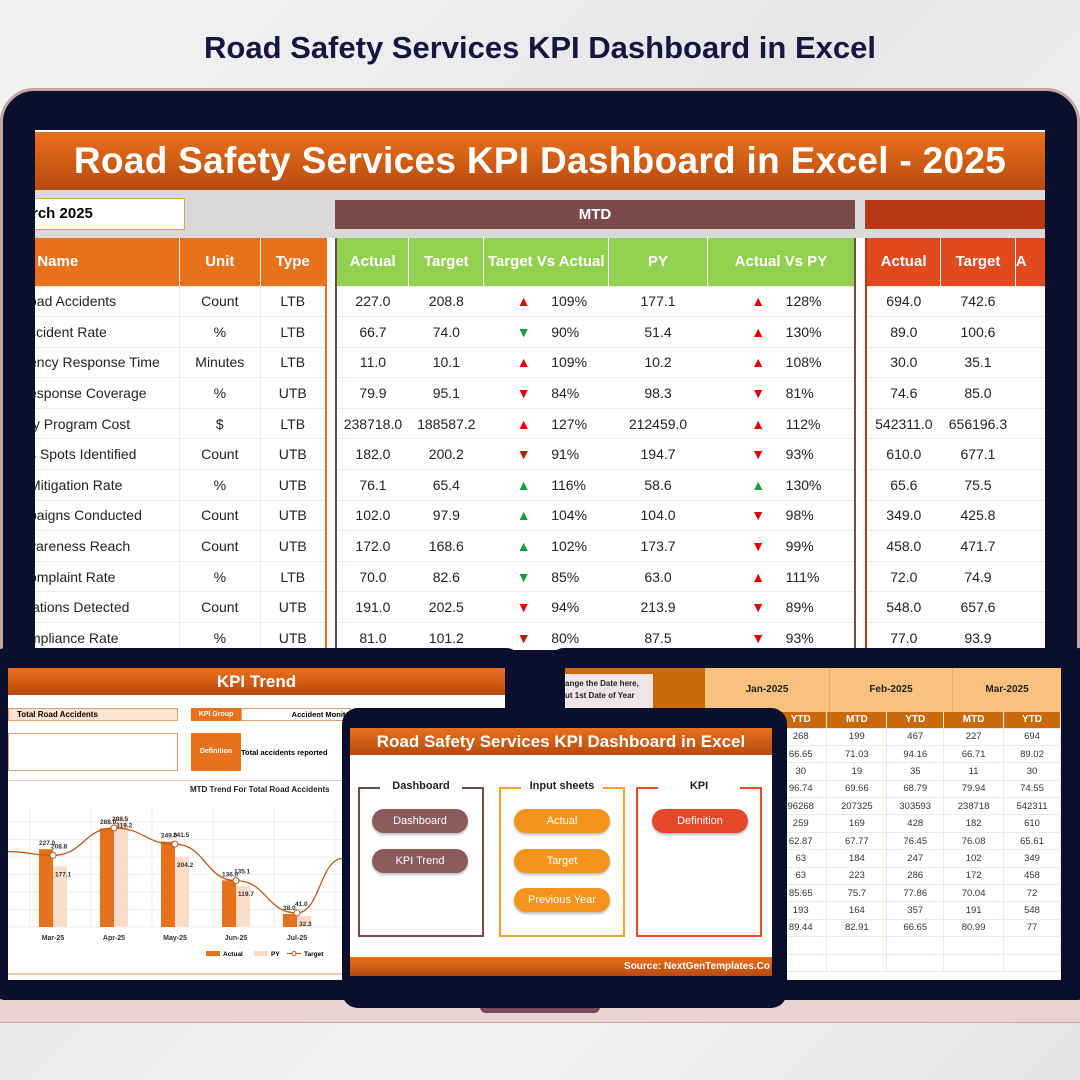 The image size is (1080, 1080). I want to click on table-row: vareness Reach Count UTB, so click(180, 546).